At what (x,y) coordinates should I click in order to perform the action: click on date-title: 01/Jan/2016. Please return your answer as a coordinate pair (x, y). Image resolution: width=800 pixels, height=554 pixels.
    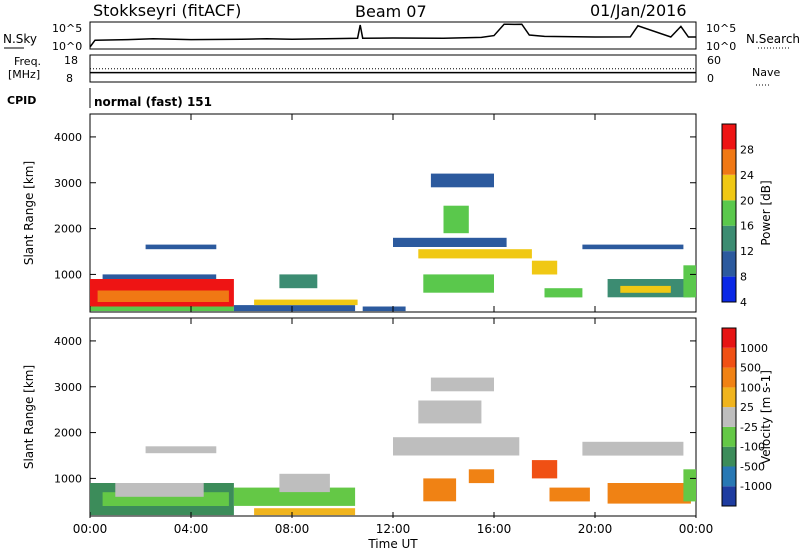
    Looking at the image, I should click on (638, 10).